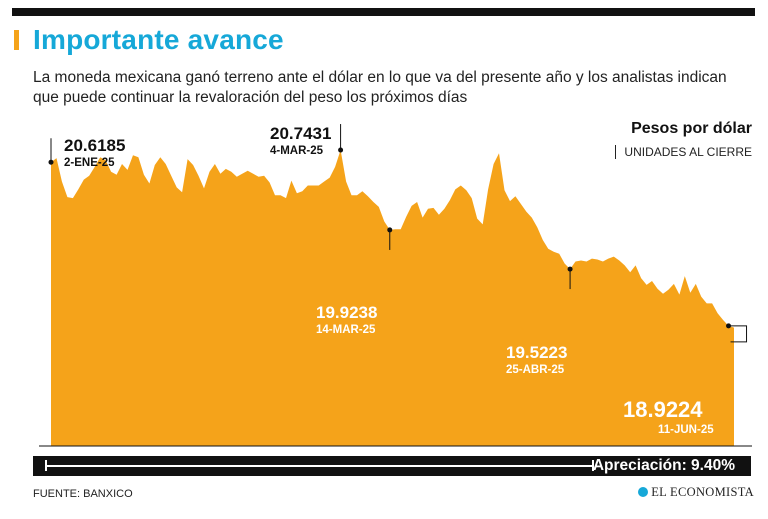 The height and width of the screenshot is (519, 768). I want to click on annotation-value-apr25: 19.5223, so click(537, 352).